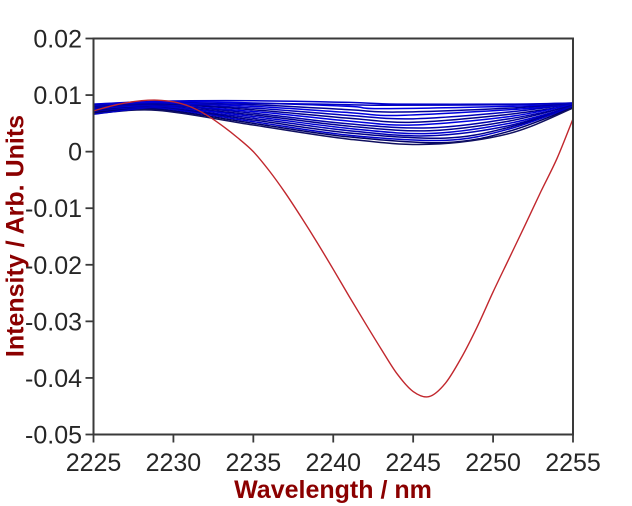  Describe the element at coordinates (57, 40) in the screenshot. I see `y-tick-label: 0.02` at that location.